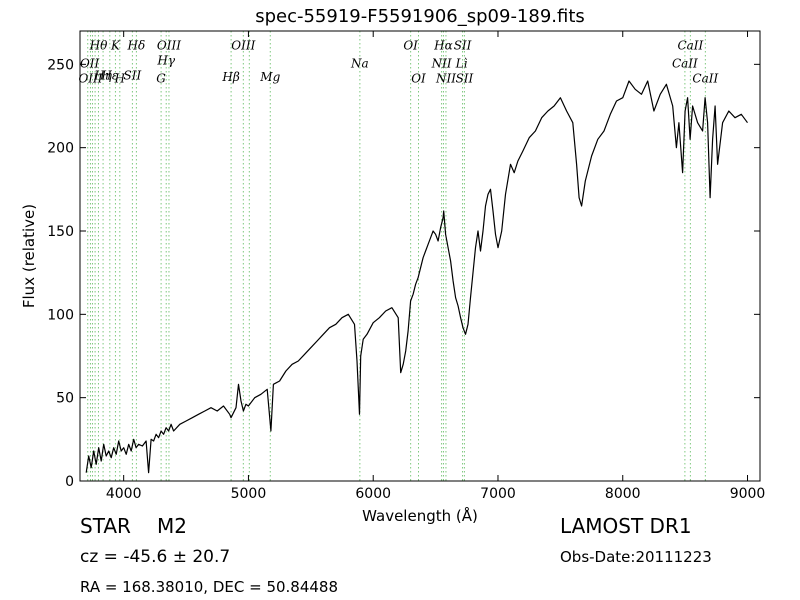  What do you see at coordinates (269, 77) in the screenshot?
I see `spectral-line-label: Mg` at bounding box center [269, 77].